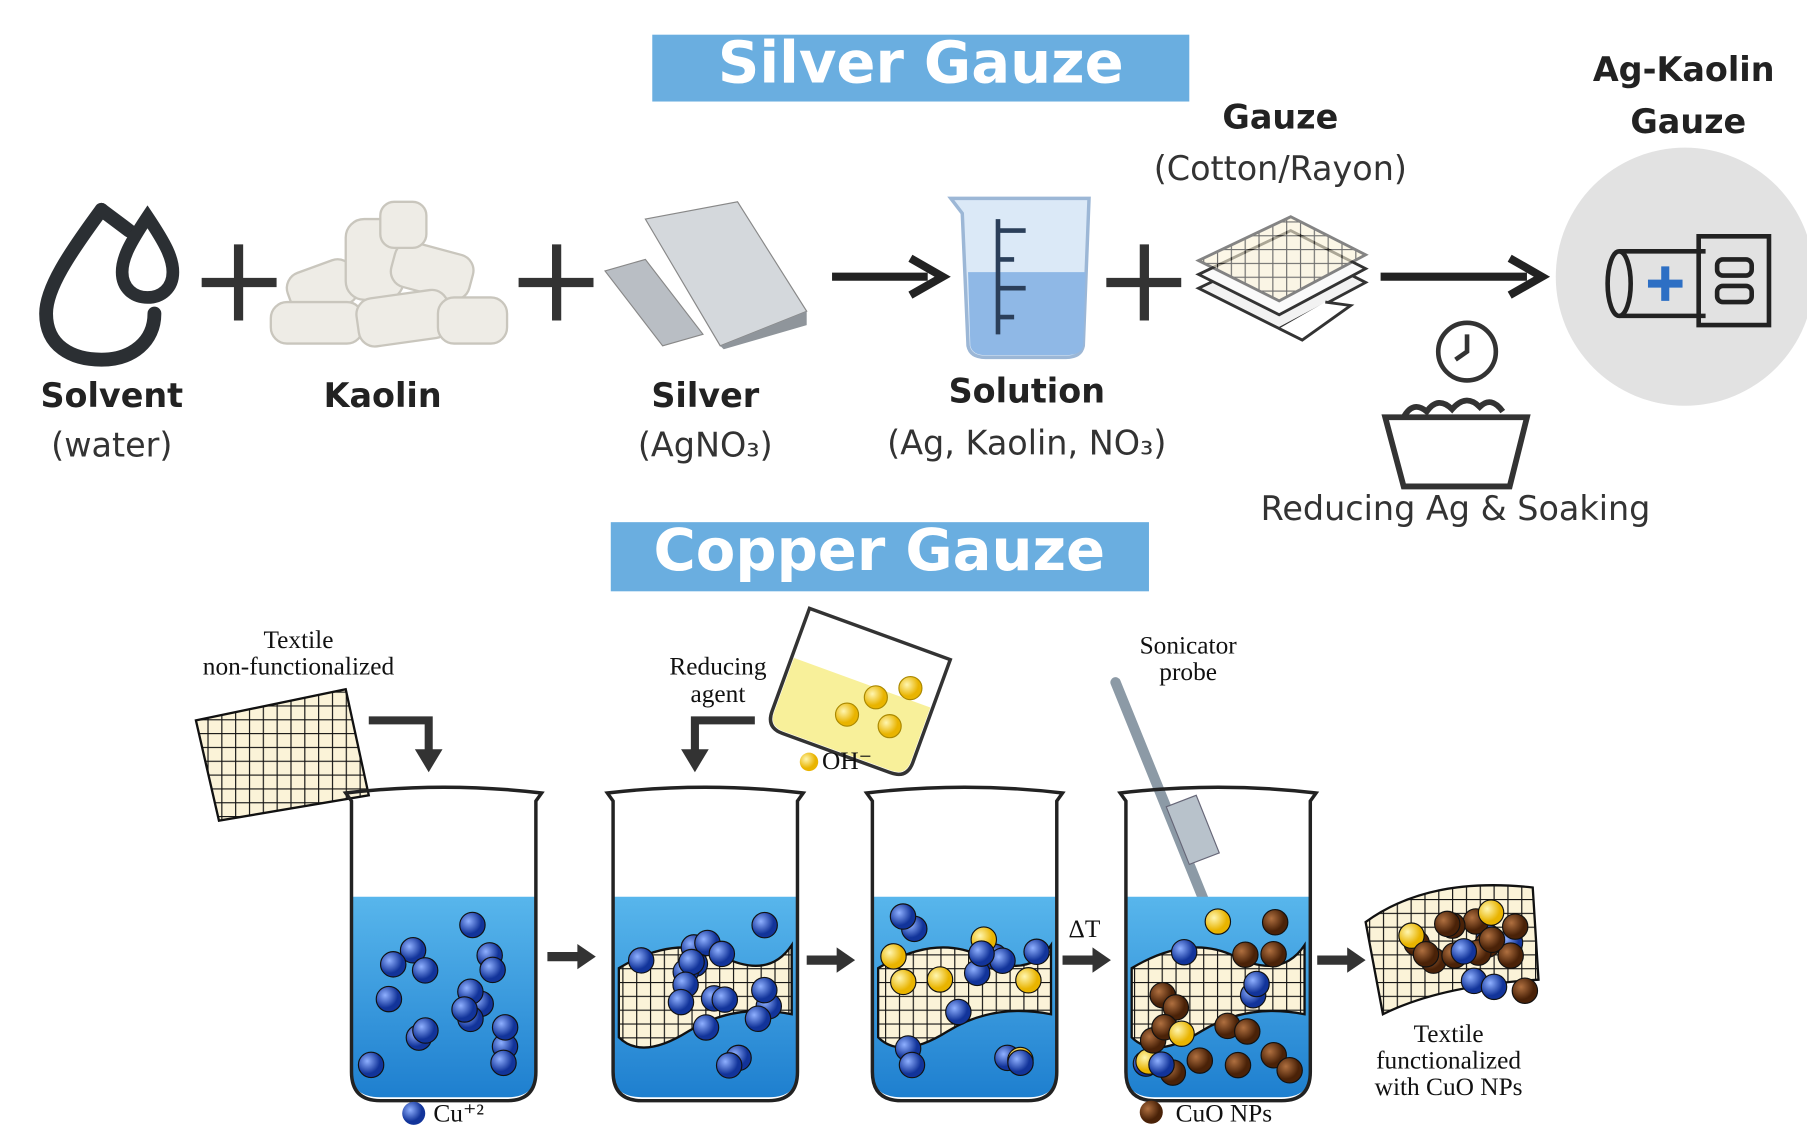 This screenshot has width=1807, height=1125. What do you see at coordinates (1019, 278) in the screenshot?
I see `beaker-icon` at bounding box center [1019, 278].